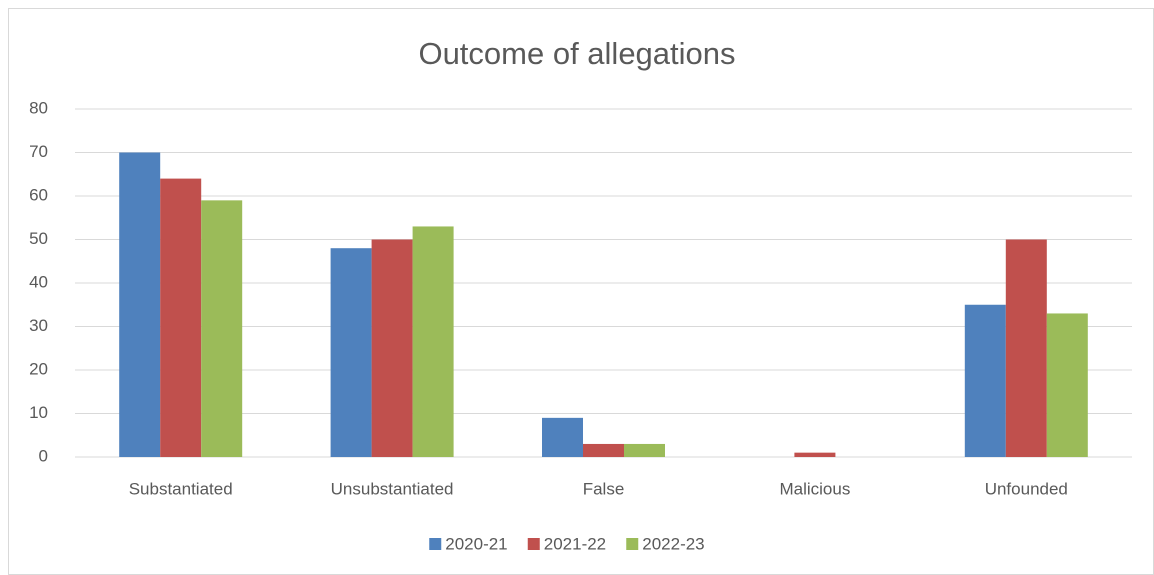  What do you see at coordinates (575, 543) in the screenshot?
I see `legend-label: 2021-22` at bounding box center [575, 543].